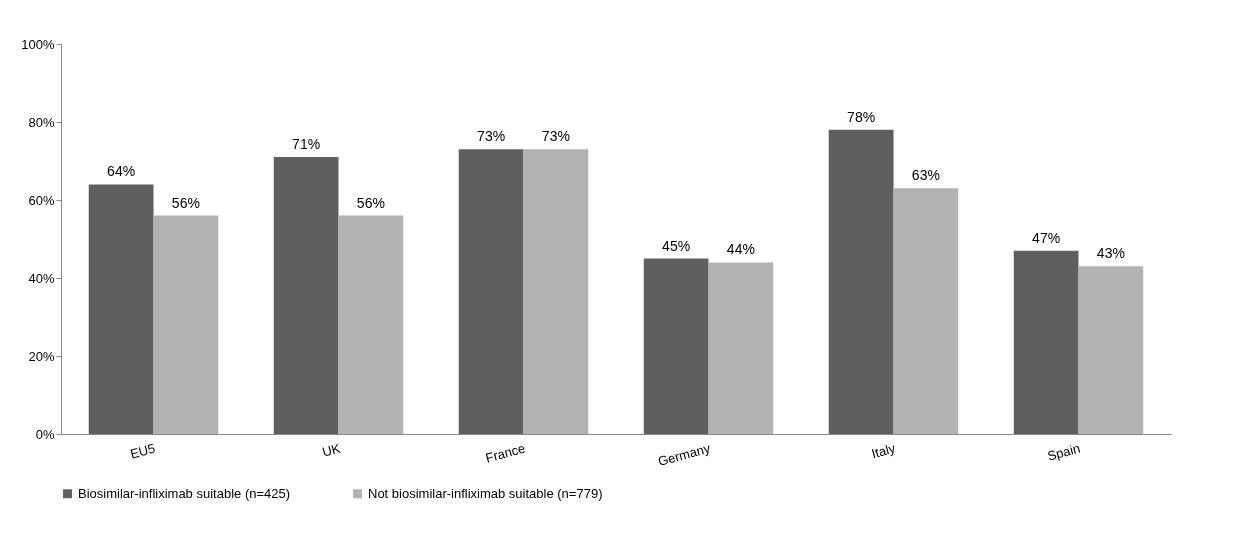 This screenshot has height=545, width=1254. Describe the element at coordinates (1046, 237) in the screenshot. I see `data-label: 47%` at that location.